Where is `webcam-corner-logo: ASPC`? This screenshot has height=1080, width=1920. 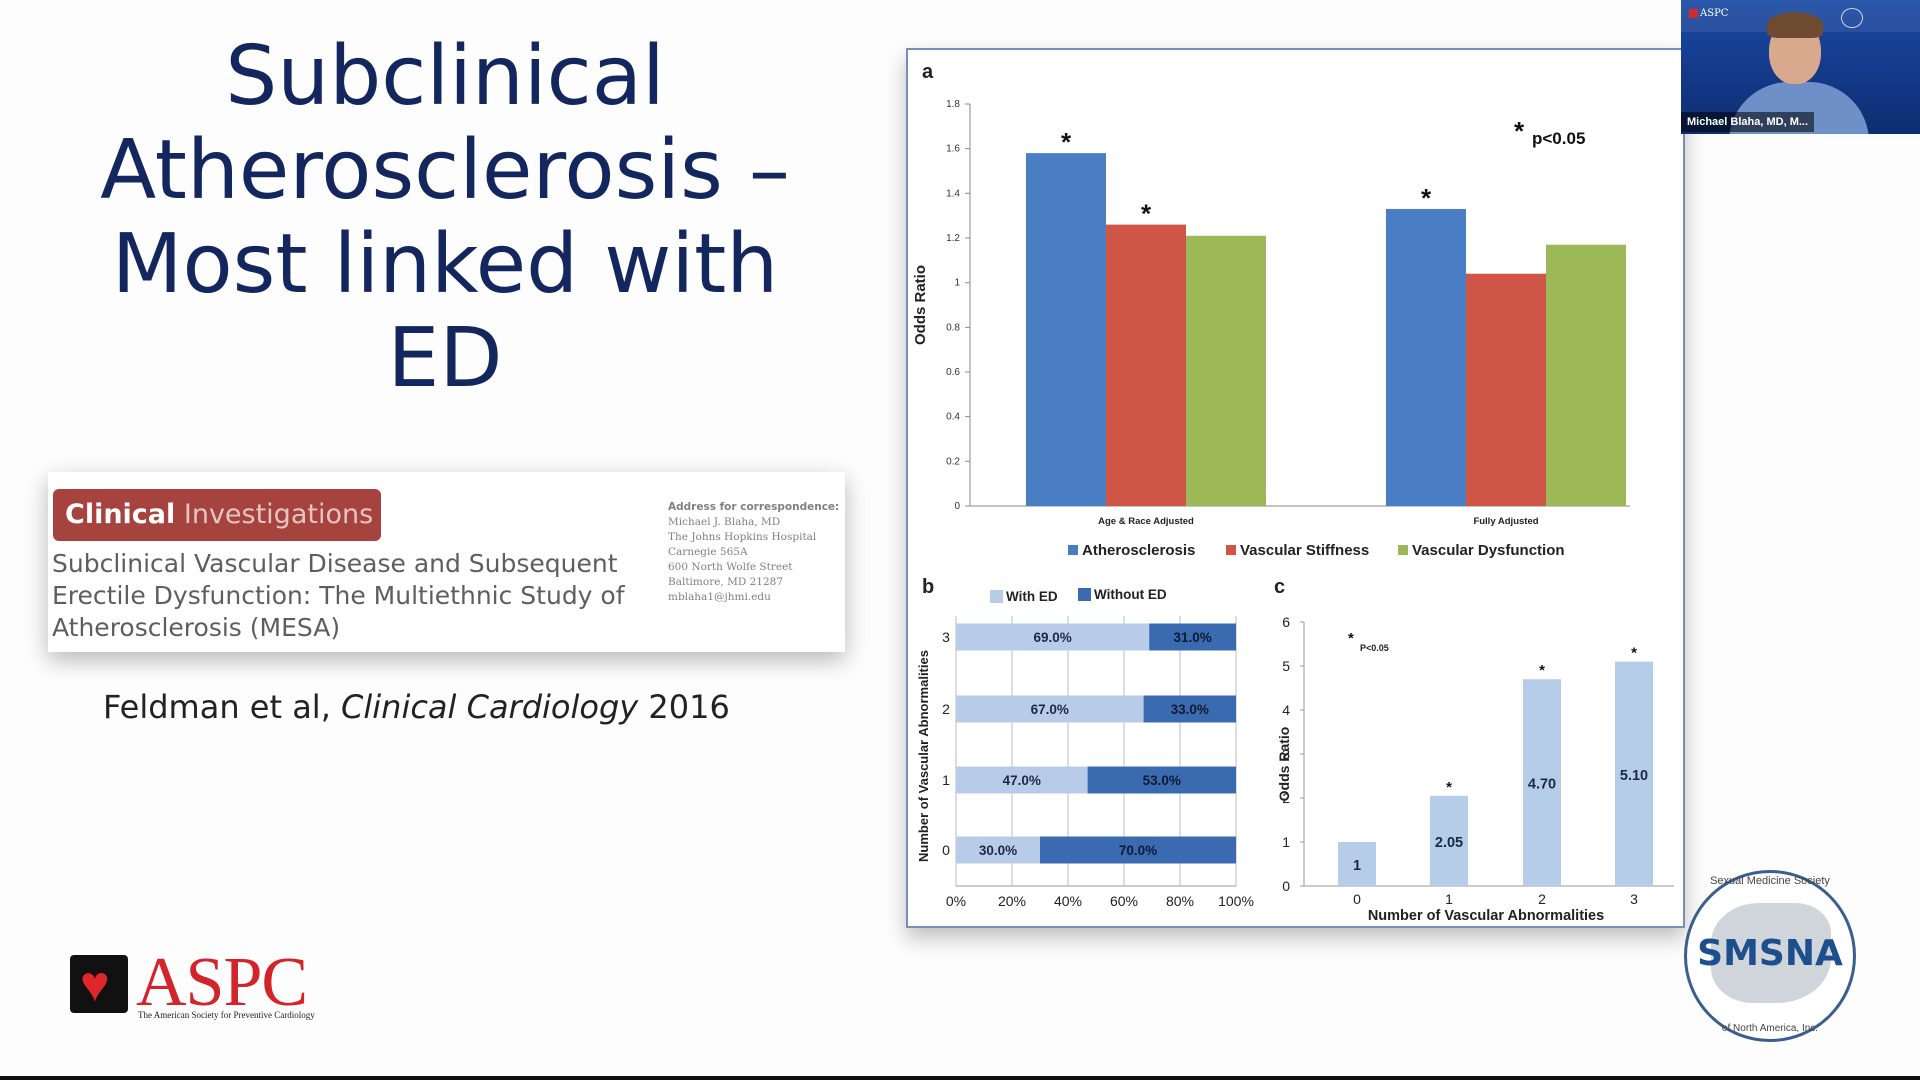 webcam-corner-logo: ASPC is located at coordinates (1708, 13).